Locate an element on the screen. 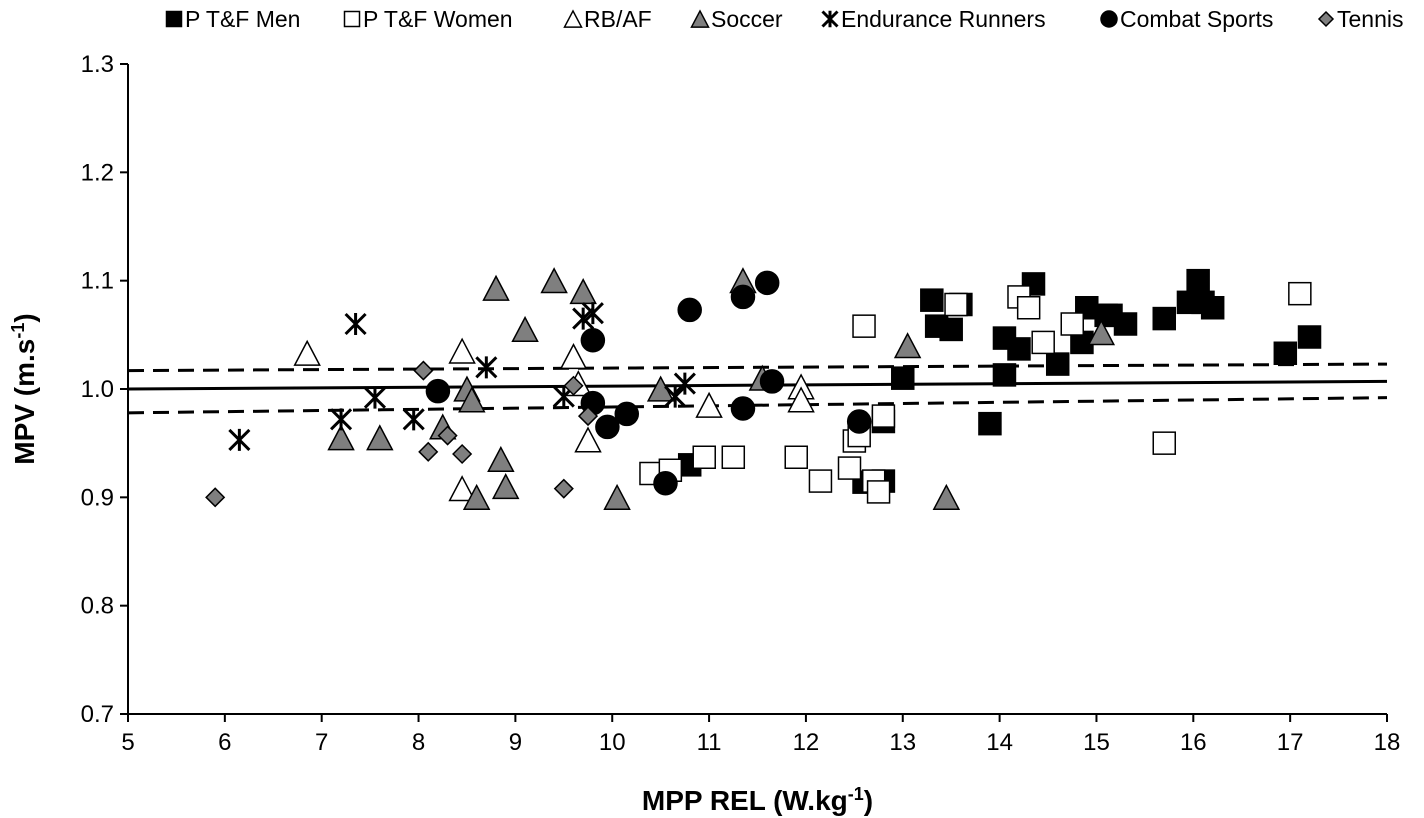  legend-label: Endurance Runners is located at coordinates (943, 19).